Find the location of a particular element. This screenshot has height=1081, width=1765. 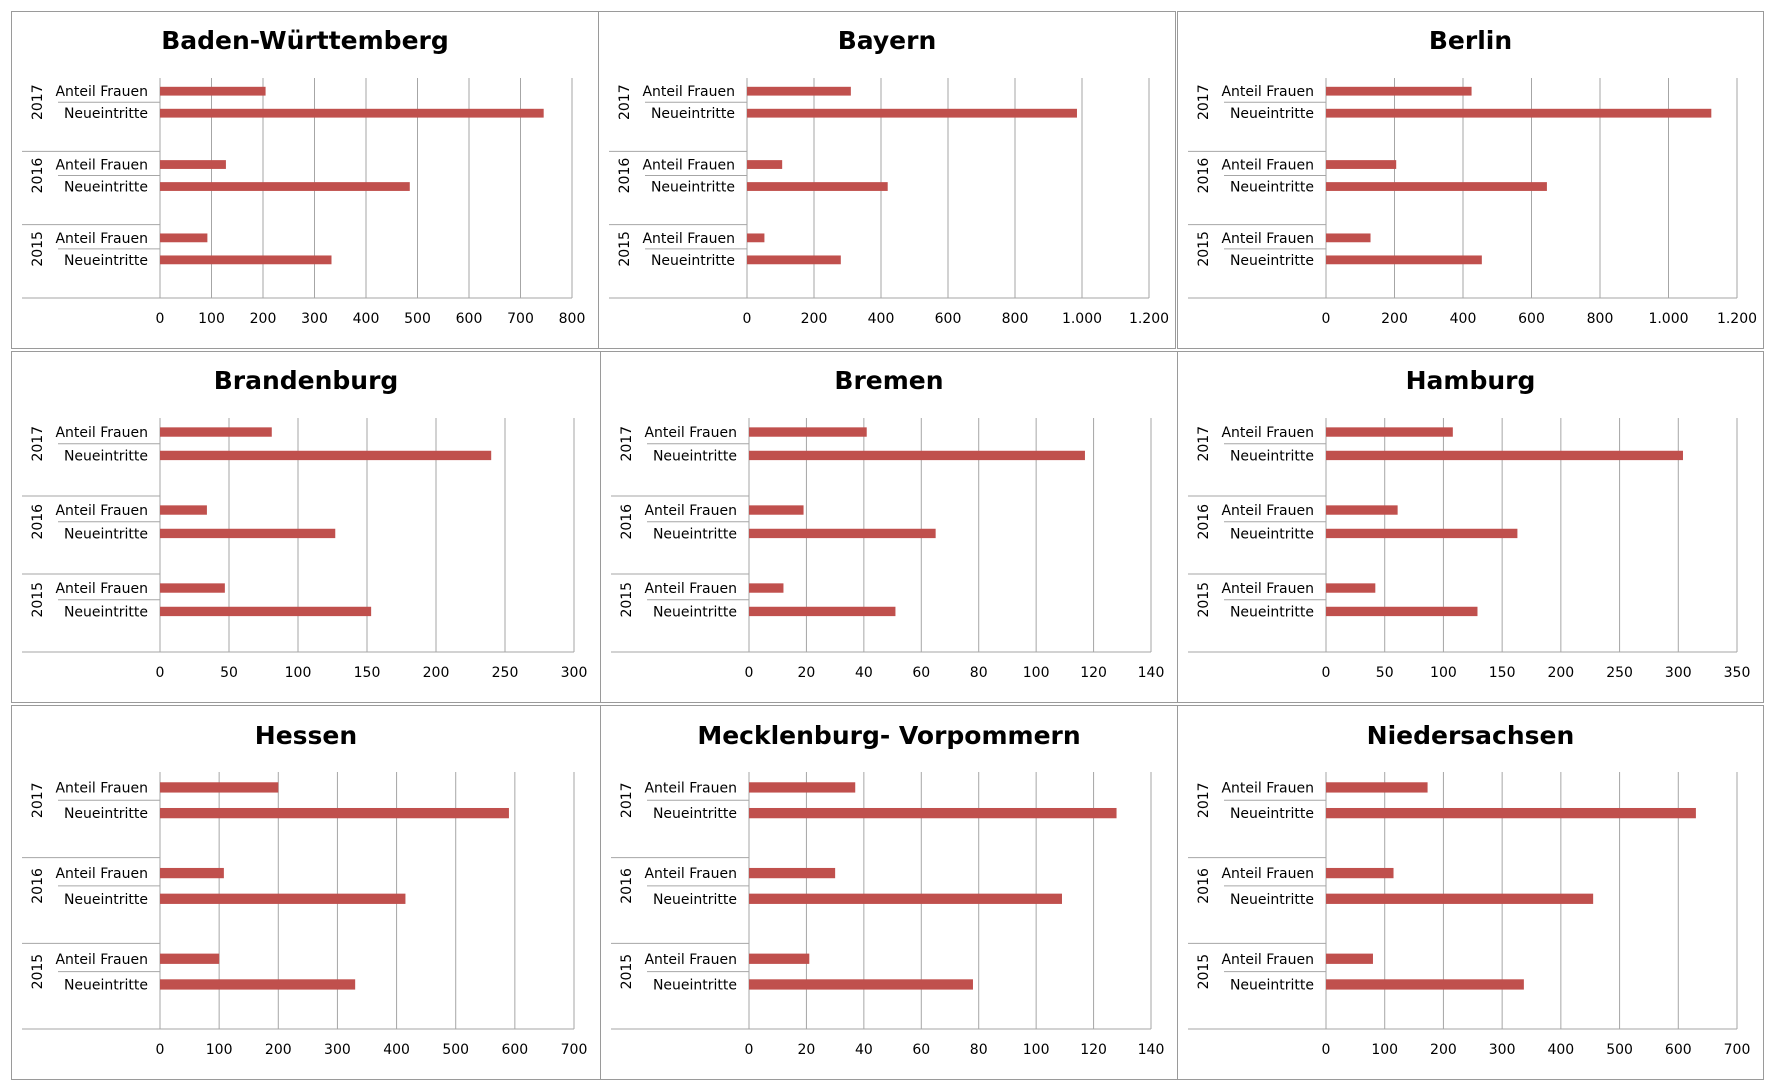

chart-title: Mecklenburg- Vorpommern is located at coordinates (889, 735).